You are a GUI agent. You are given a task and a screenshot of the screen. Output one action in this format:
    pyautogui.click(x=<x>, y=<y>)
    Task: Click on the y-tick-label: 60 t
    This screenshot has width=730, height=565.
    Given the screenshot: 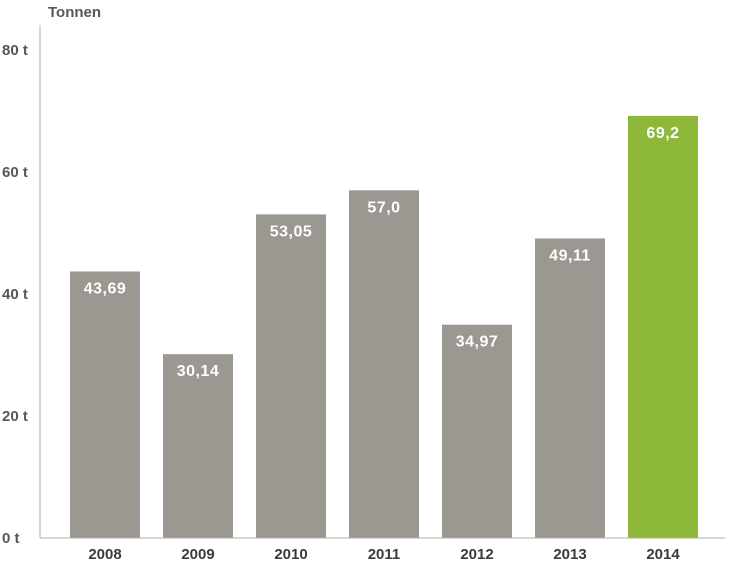 What is the action you would take?
    pyautogui.click(x=15, y=172)
    